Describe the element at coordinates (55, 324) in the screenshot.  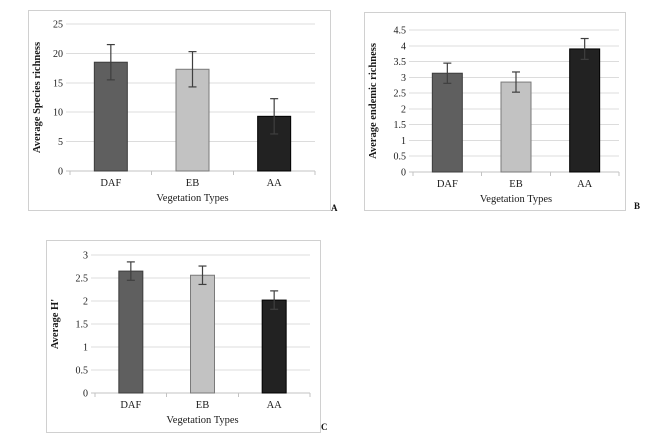
I see `y-axis-title: Average H'` at that location.